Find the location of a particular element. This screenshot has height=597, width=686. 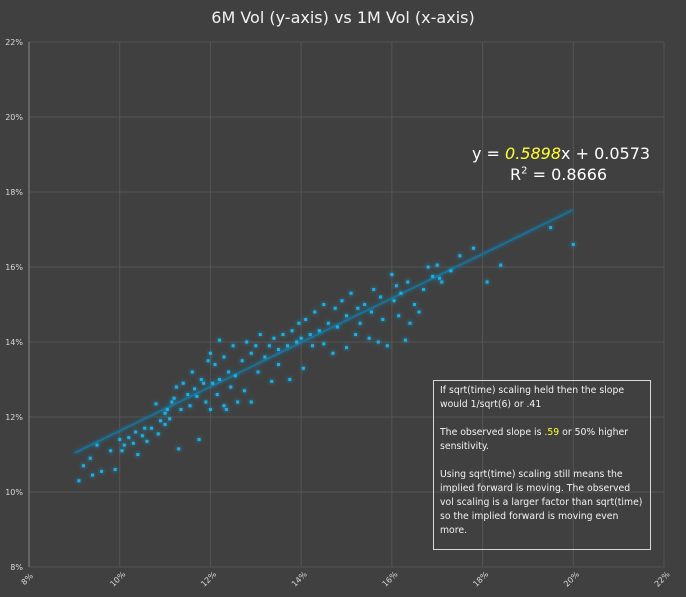

x-tick-label: 22% is located at coordinates (662, 578).